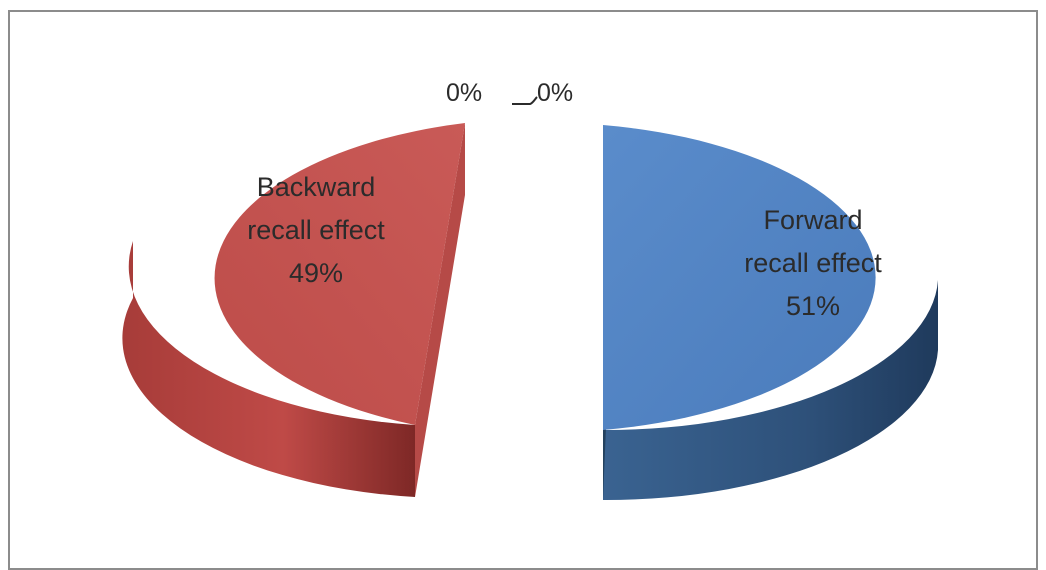 This screenshot has height=570, width=1046. What do you see at coordinates (770, 390) in the screenshot?
I see `slice-forward-side` at bounding box center [770, 390].